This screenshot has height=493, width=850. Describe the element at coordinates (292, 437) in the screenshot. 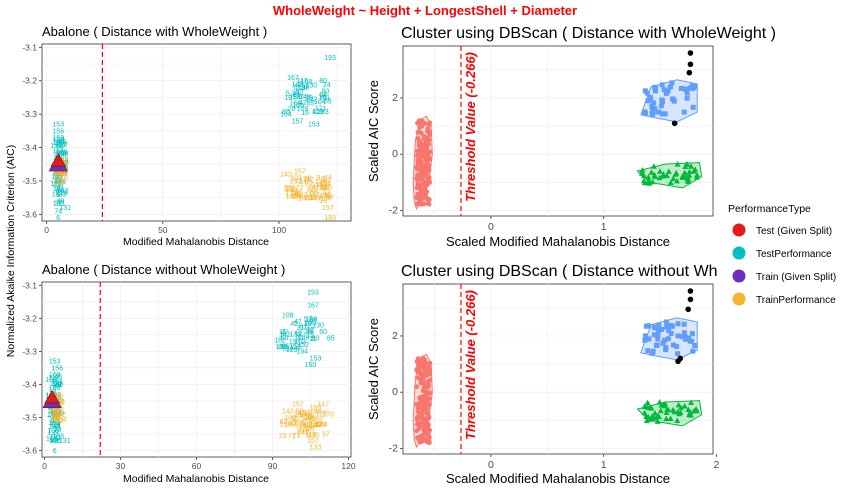

I see `point-label: 71` at that location.